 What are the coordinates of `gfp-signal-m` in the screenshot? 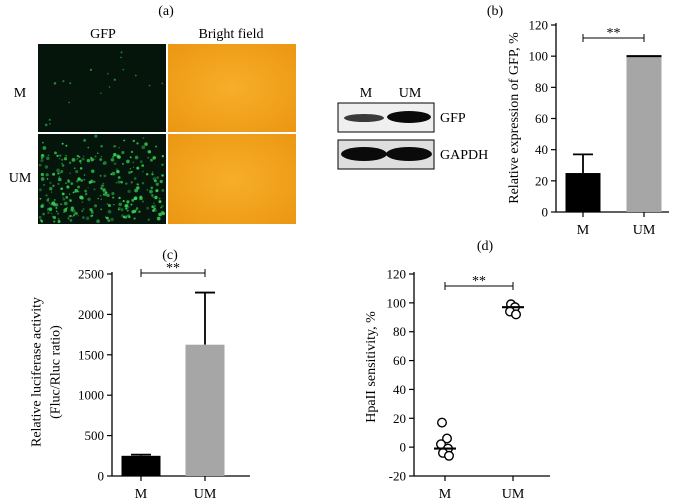 It's located at (104, 89).